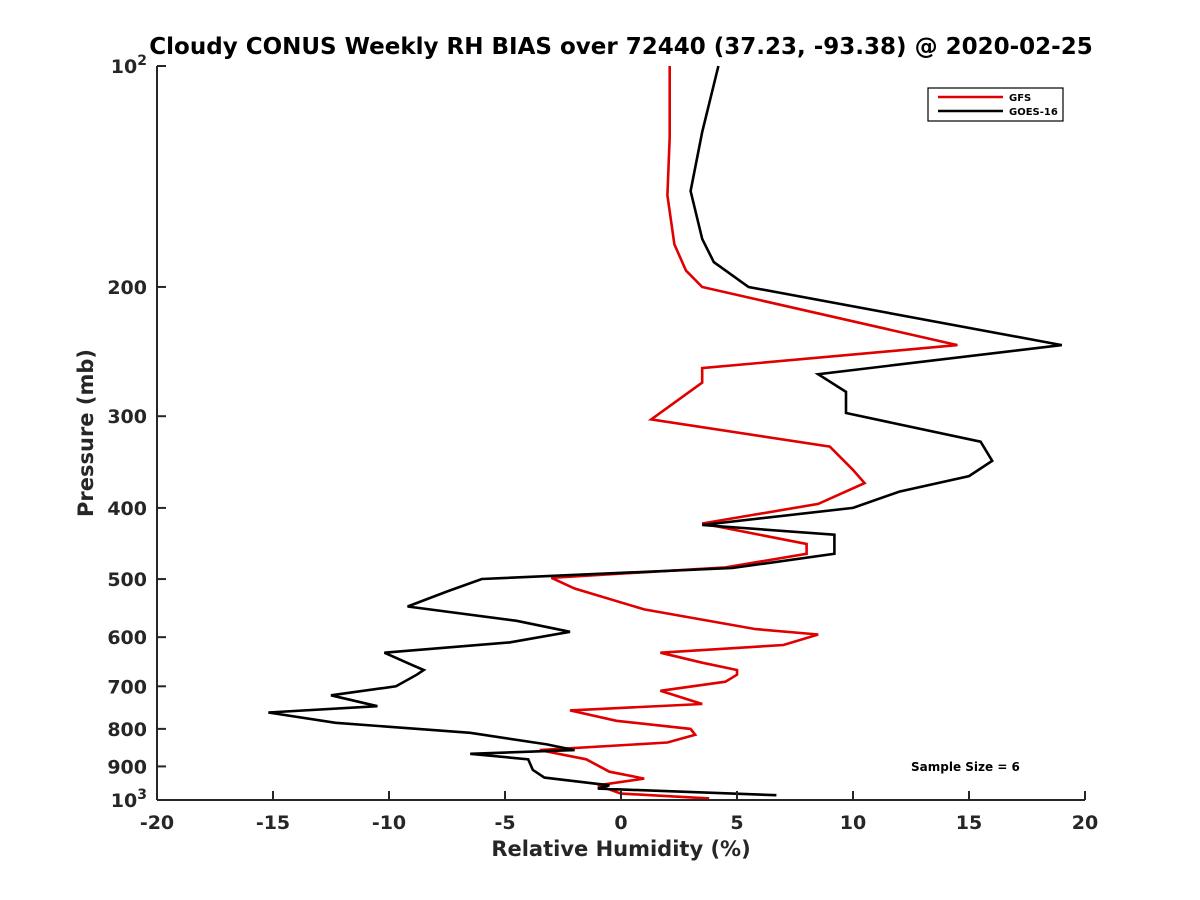  Describe the element at coordinates (129, 799) in the screenshot. I see `y-tick-label: 10³` at that location.